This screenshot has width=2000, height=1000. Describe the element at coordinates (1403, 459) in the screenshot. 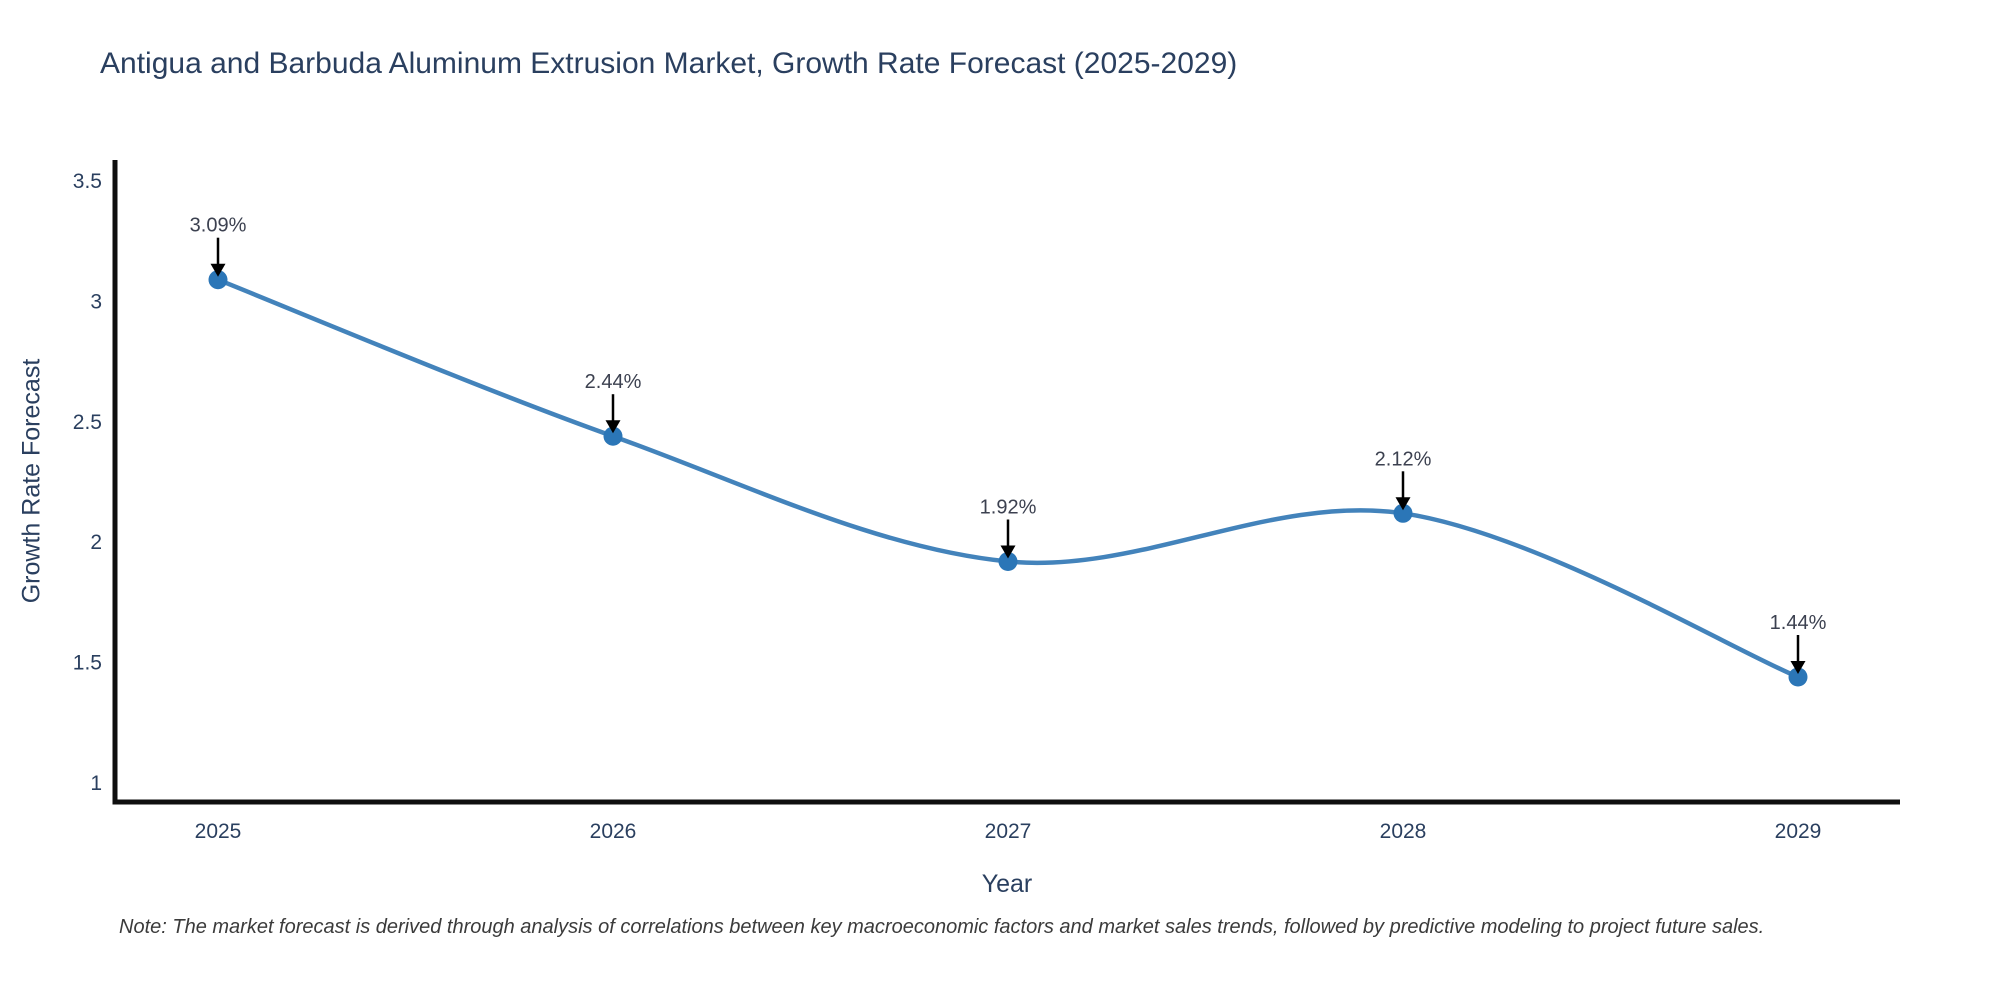

I see `data-point-label: 2.12%` at that location.